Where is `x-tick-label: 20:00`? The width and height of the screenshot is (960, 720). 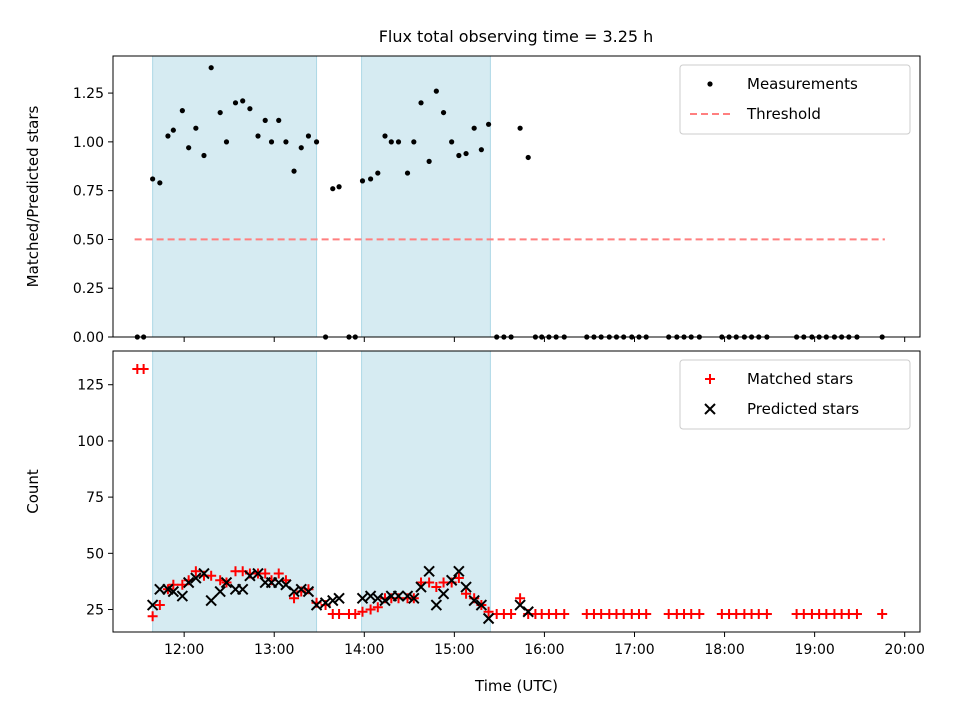
x-tick-label: 20:00 is located at coordinates (905, 650).